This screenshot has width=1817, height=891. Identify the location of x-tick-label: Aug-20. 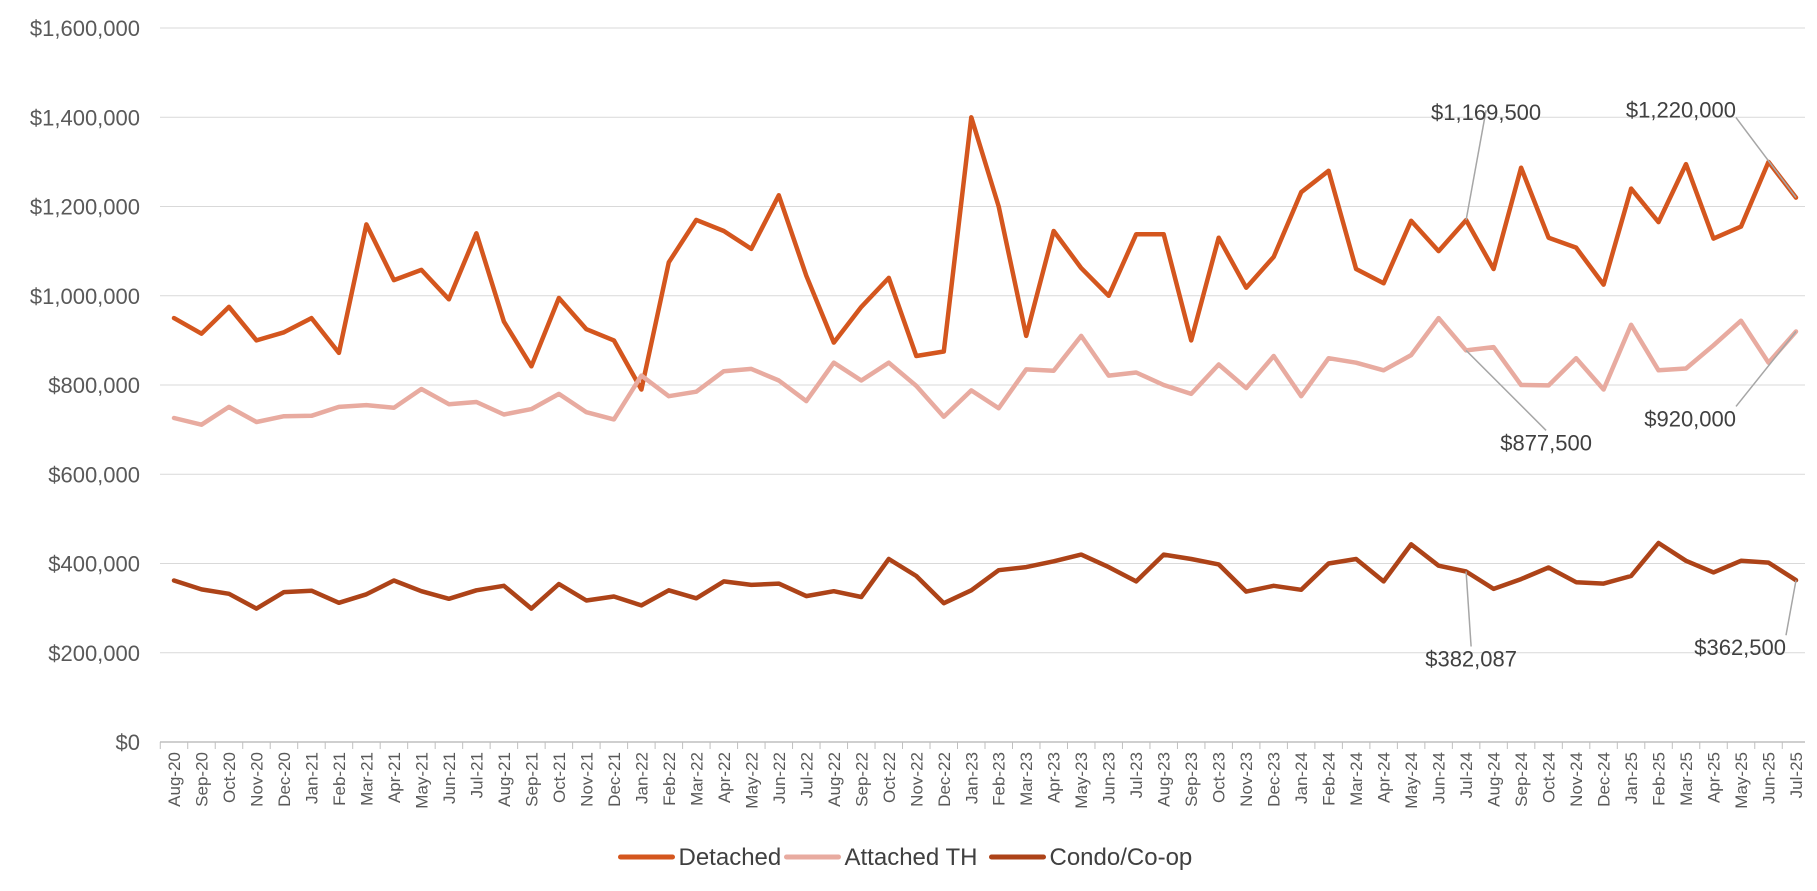
(174, 779).